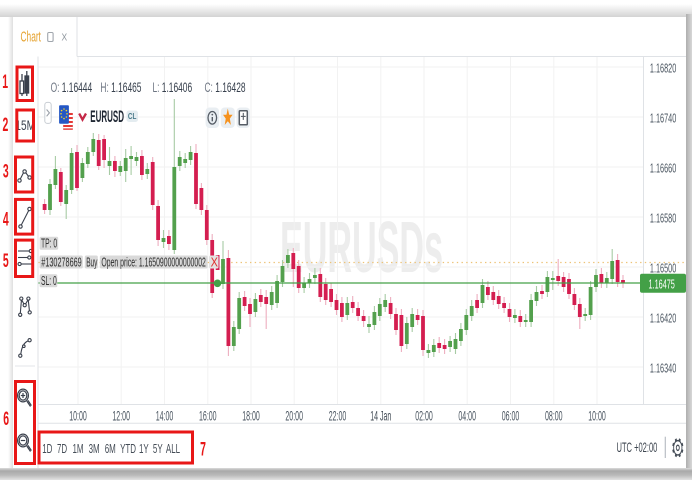 The image size is (692, 480). I want to click on svg-text: 5, so click(6, 261).